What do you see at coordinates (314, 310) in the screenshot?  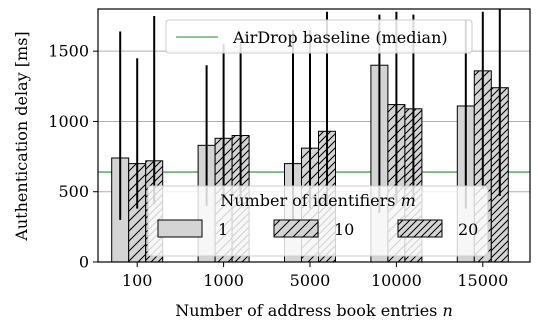 I see `x-axis-title: Number of address book entries n` at bounding box center [314, 310].